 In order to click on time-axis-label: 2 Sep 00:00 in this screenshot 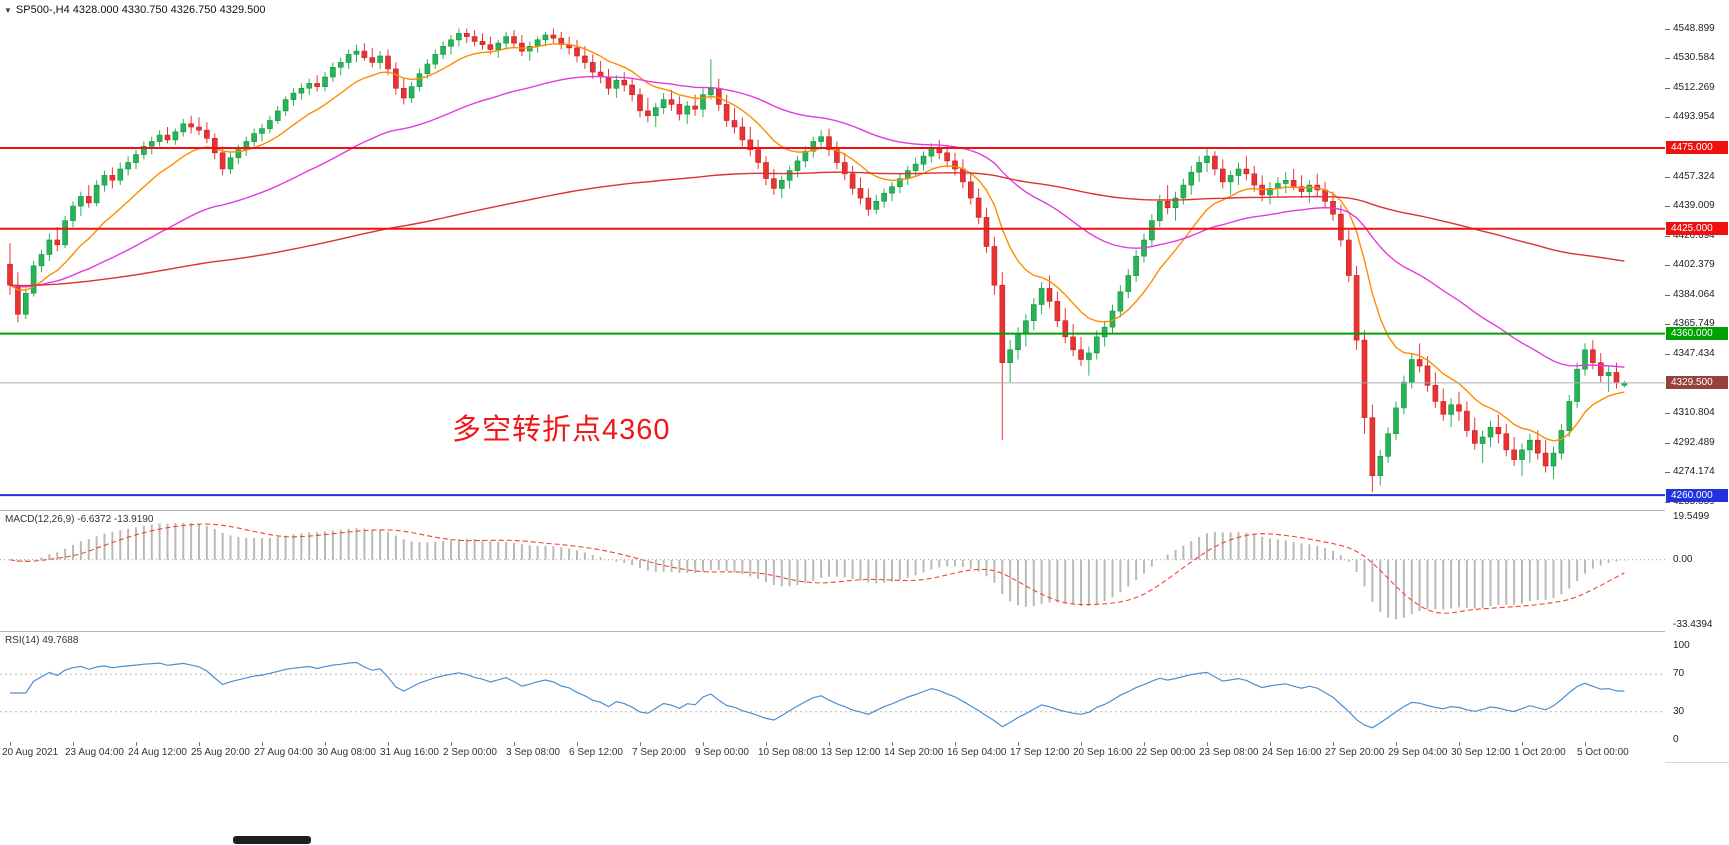, I will do `click(470, 752)`.